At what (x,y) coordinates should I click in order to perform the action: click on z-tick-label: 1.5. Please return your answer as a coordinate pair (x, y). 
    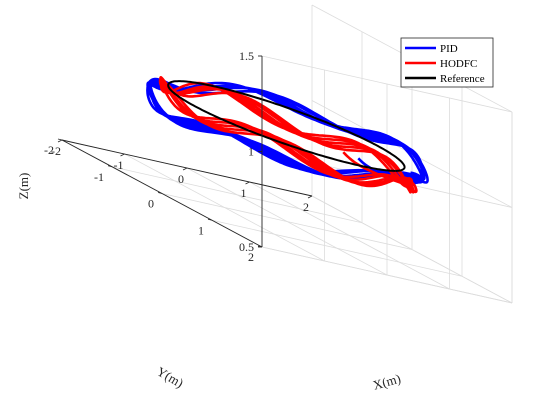
    Looking at the image, I should click on (246, 56).